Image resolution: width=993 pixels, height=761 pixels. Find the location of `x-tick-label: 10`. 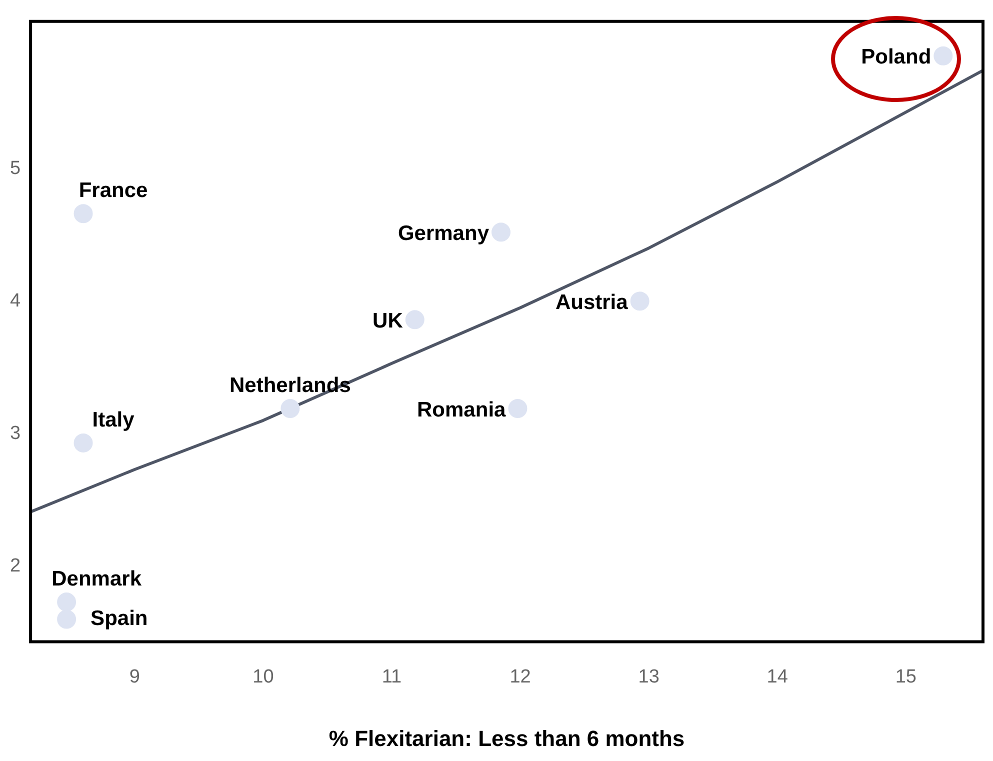

x-tick-label: 10 is located at coordinates (263, 677).